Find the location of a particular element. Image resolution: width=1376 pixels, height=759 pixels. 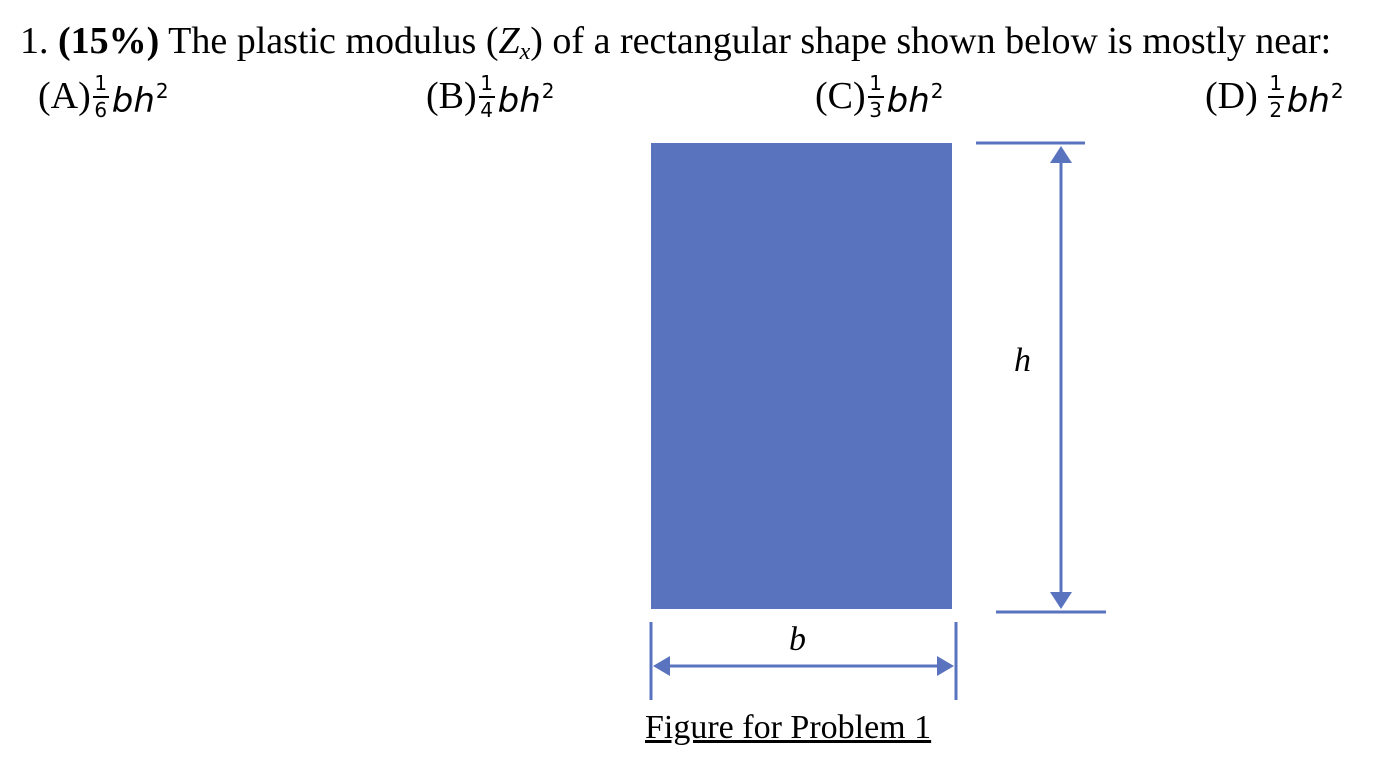

fraction: 1 3 is located at coordinates (875, 96).